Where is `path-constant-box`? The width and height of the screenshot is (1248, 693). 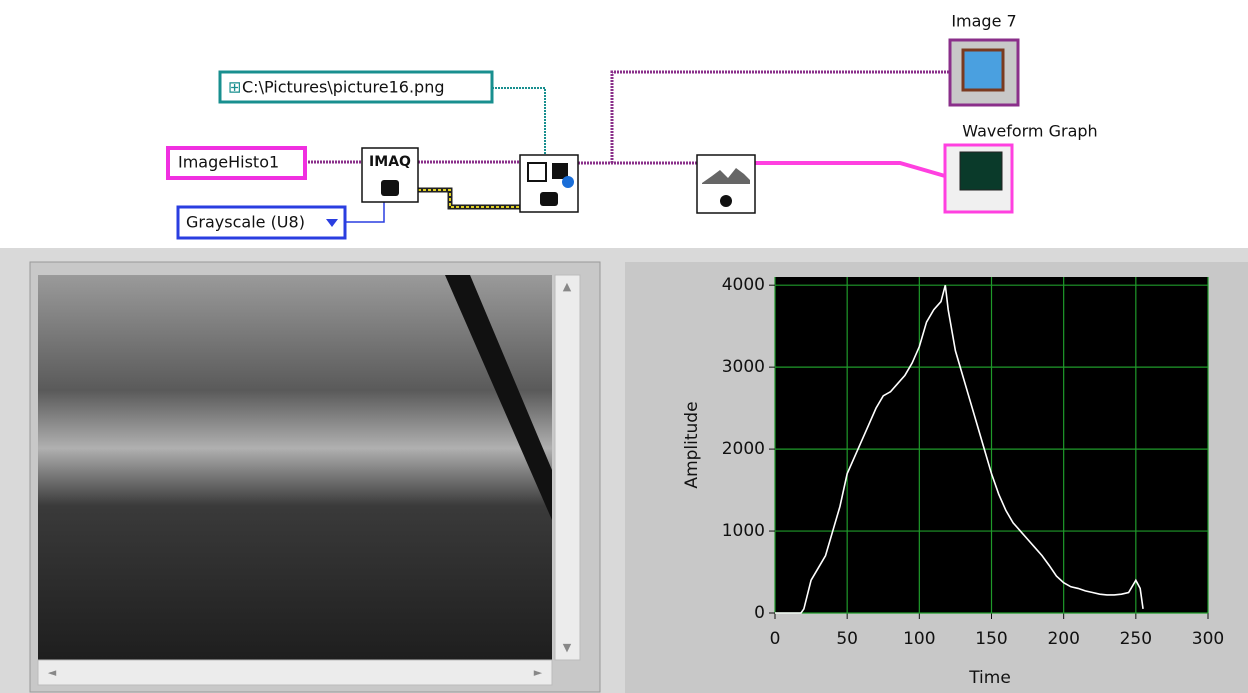 path-constant-box is located at coordinates (356, 87).